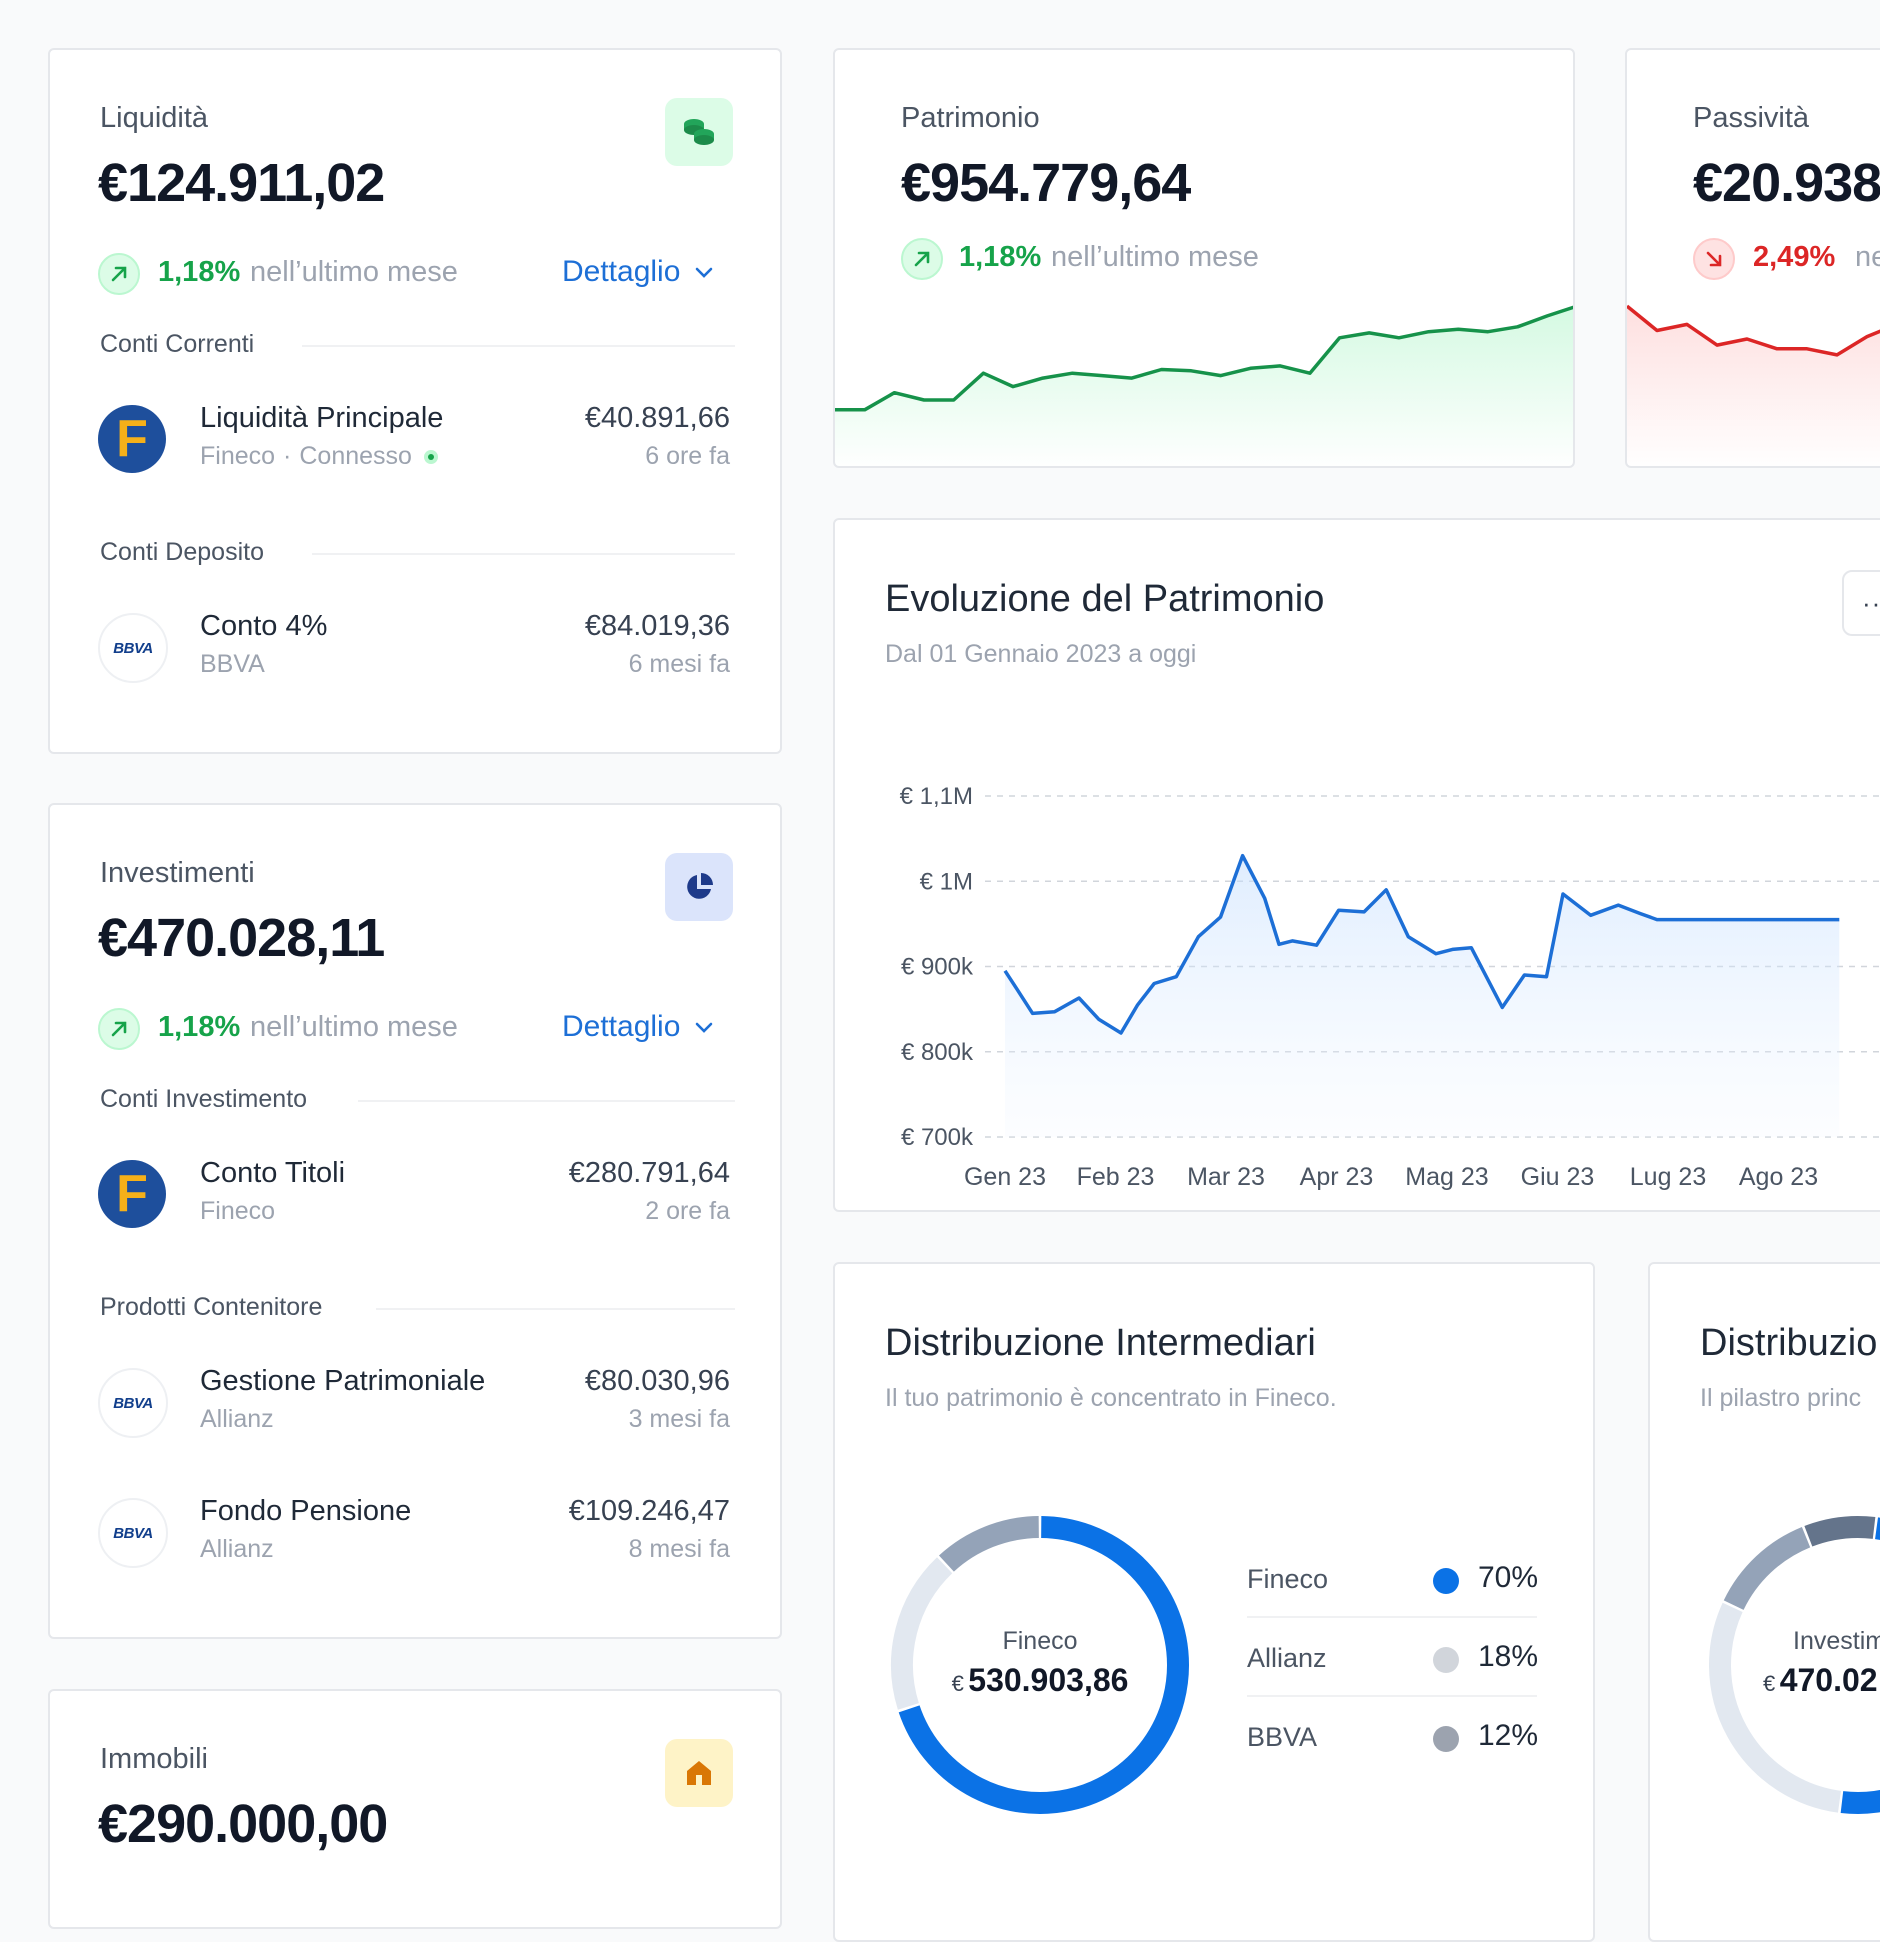 The height and width of the screenshot is (1942, 1880). What do you see at coordinates (204, 1099) in the screenshot?
I see `section-title: Conti Investimento` at bounding box center [204, 1099].